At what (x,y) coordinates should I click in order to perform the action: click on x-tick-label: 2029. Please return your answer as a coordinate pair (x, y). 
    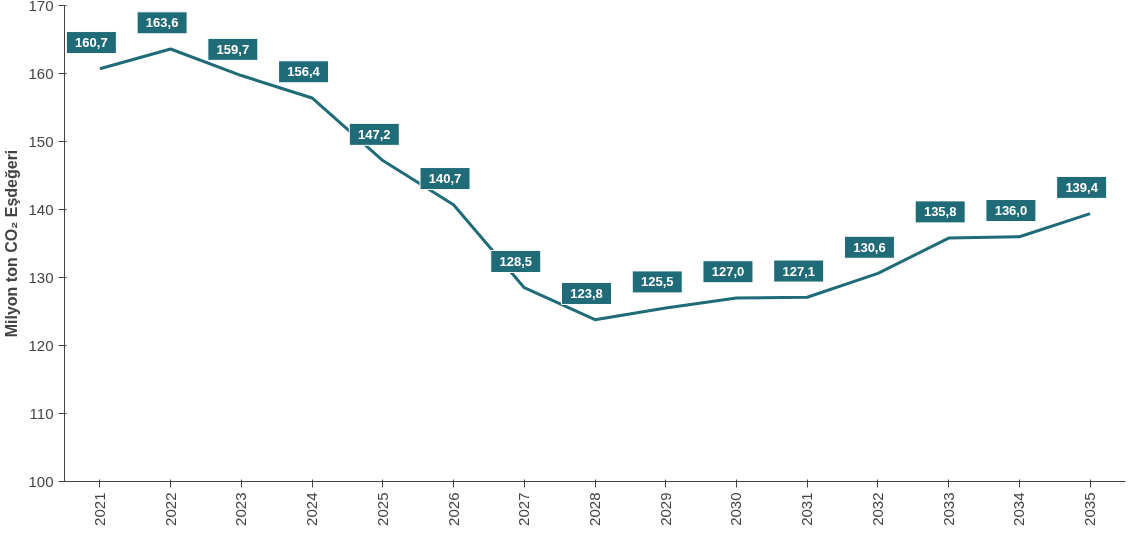
    Looking at the image, I should click on (665, 509).